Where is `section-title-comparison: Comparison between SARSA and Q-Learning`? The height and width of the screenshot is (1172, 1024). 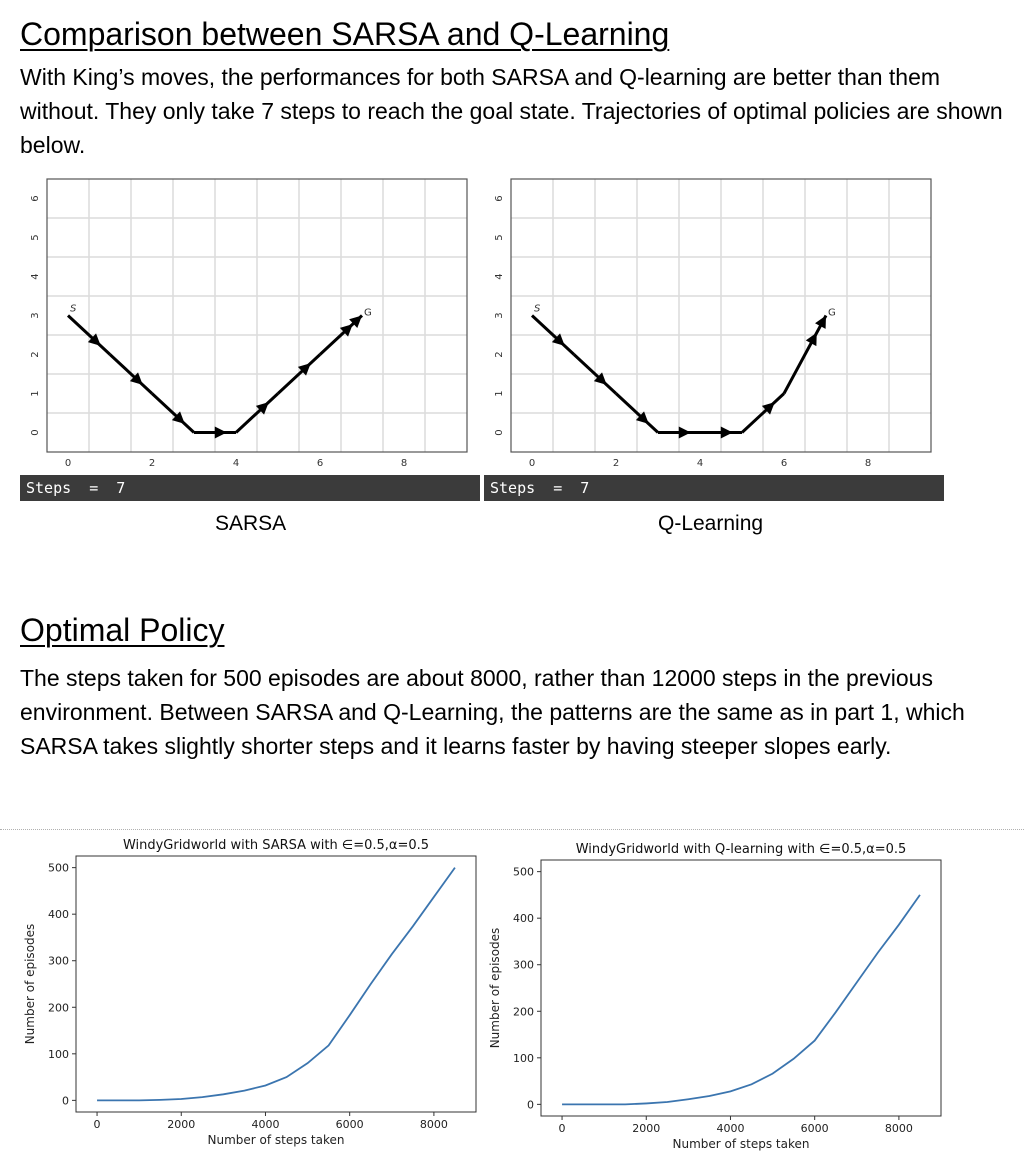 section-title-comparison: Comparison between SARSA and Q-Learning is located at coordinates (345, 34).